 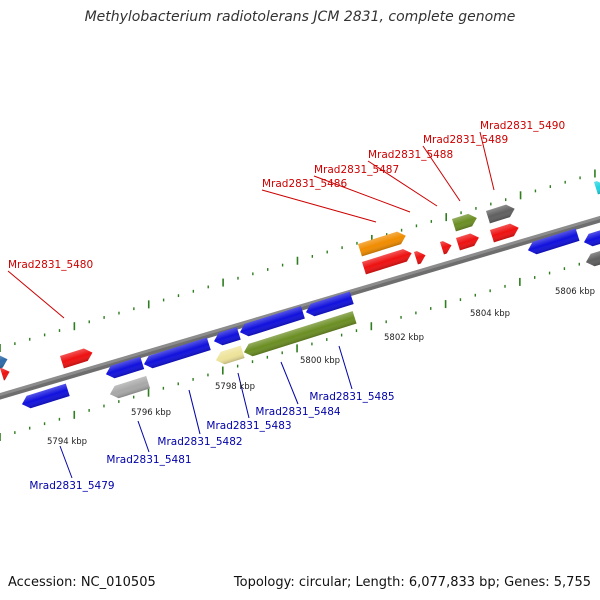 I want to click on scale-tick-label: 5804 kbp, so click(x=490, y=314).